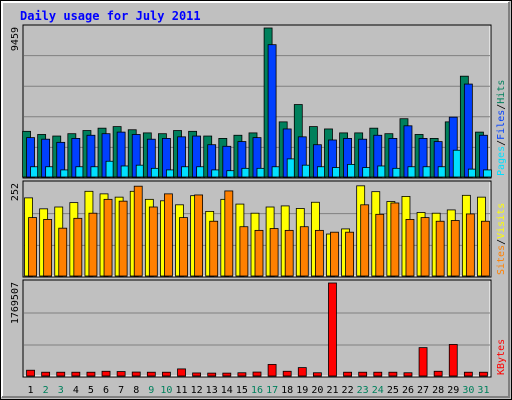 The height and width of the screenshot is (400, 512). I want to click on series-label-visits: Sites/Visits, so click(501, 239).